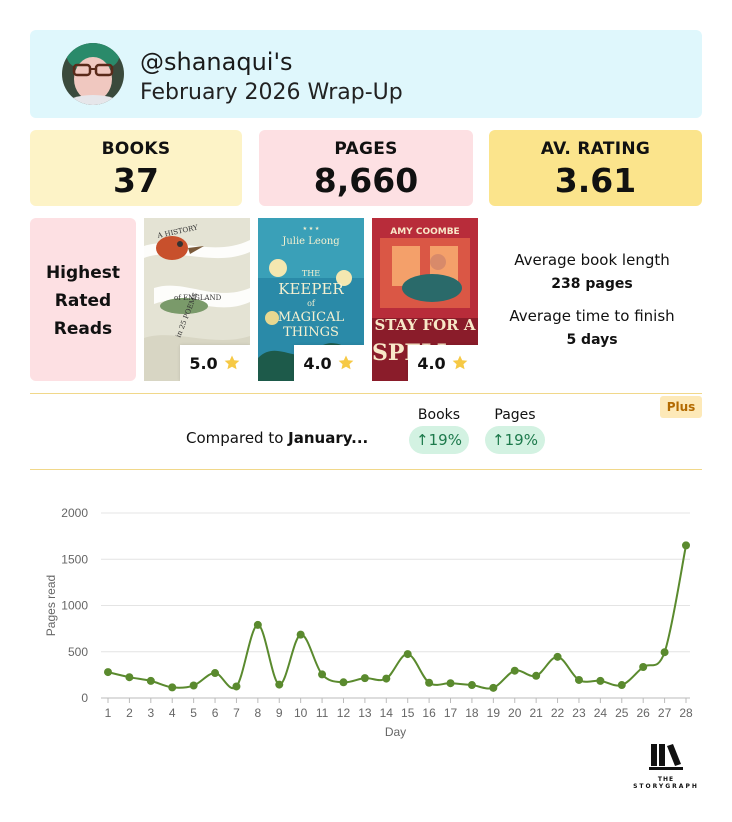 The height and width of the screenshot is (822, 732). What do you see at coordinates (644, 713) in the screenshot?
I see `x-tick-label: 26` at bounding box center [644, 713].